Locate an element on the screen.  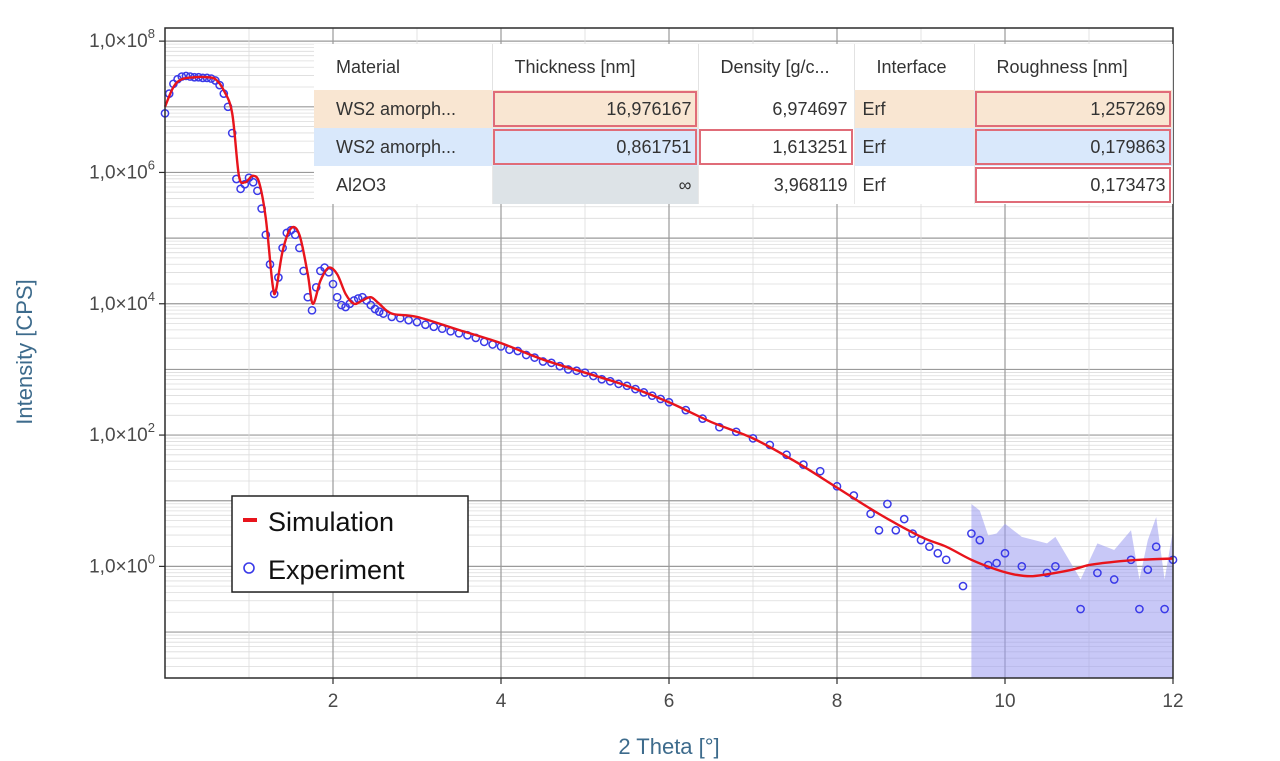
cell-thickness: 16,976167 is located at coordinates (595, 109).